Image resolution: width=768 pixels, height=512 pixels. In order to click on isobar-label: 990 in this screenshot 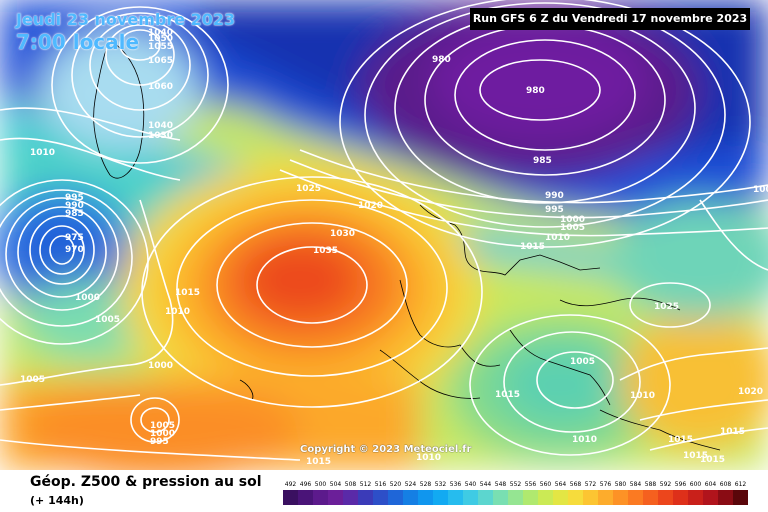, I will do `click(74, 206)`.